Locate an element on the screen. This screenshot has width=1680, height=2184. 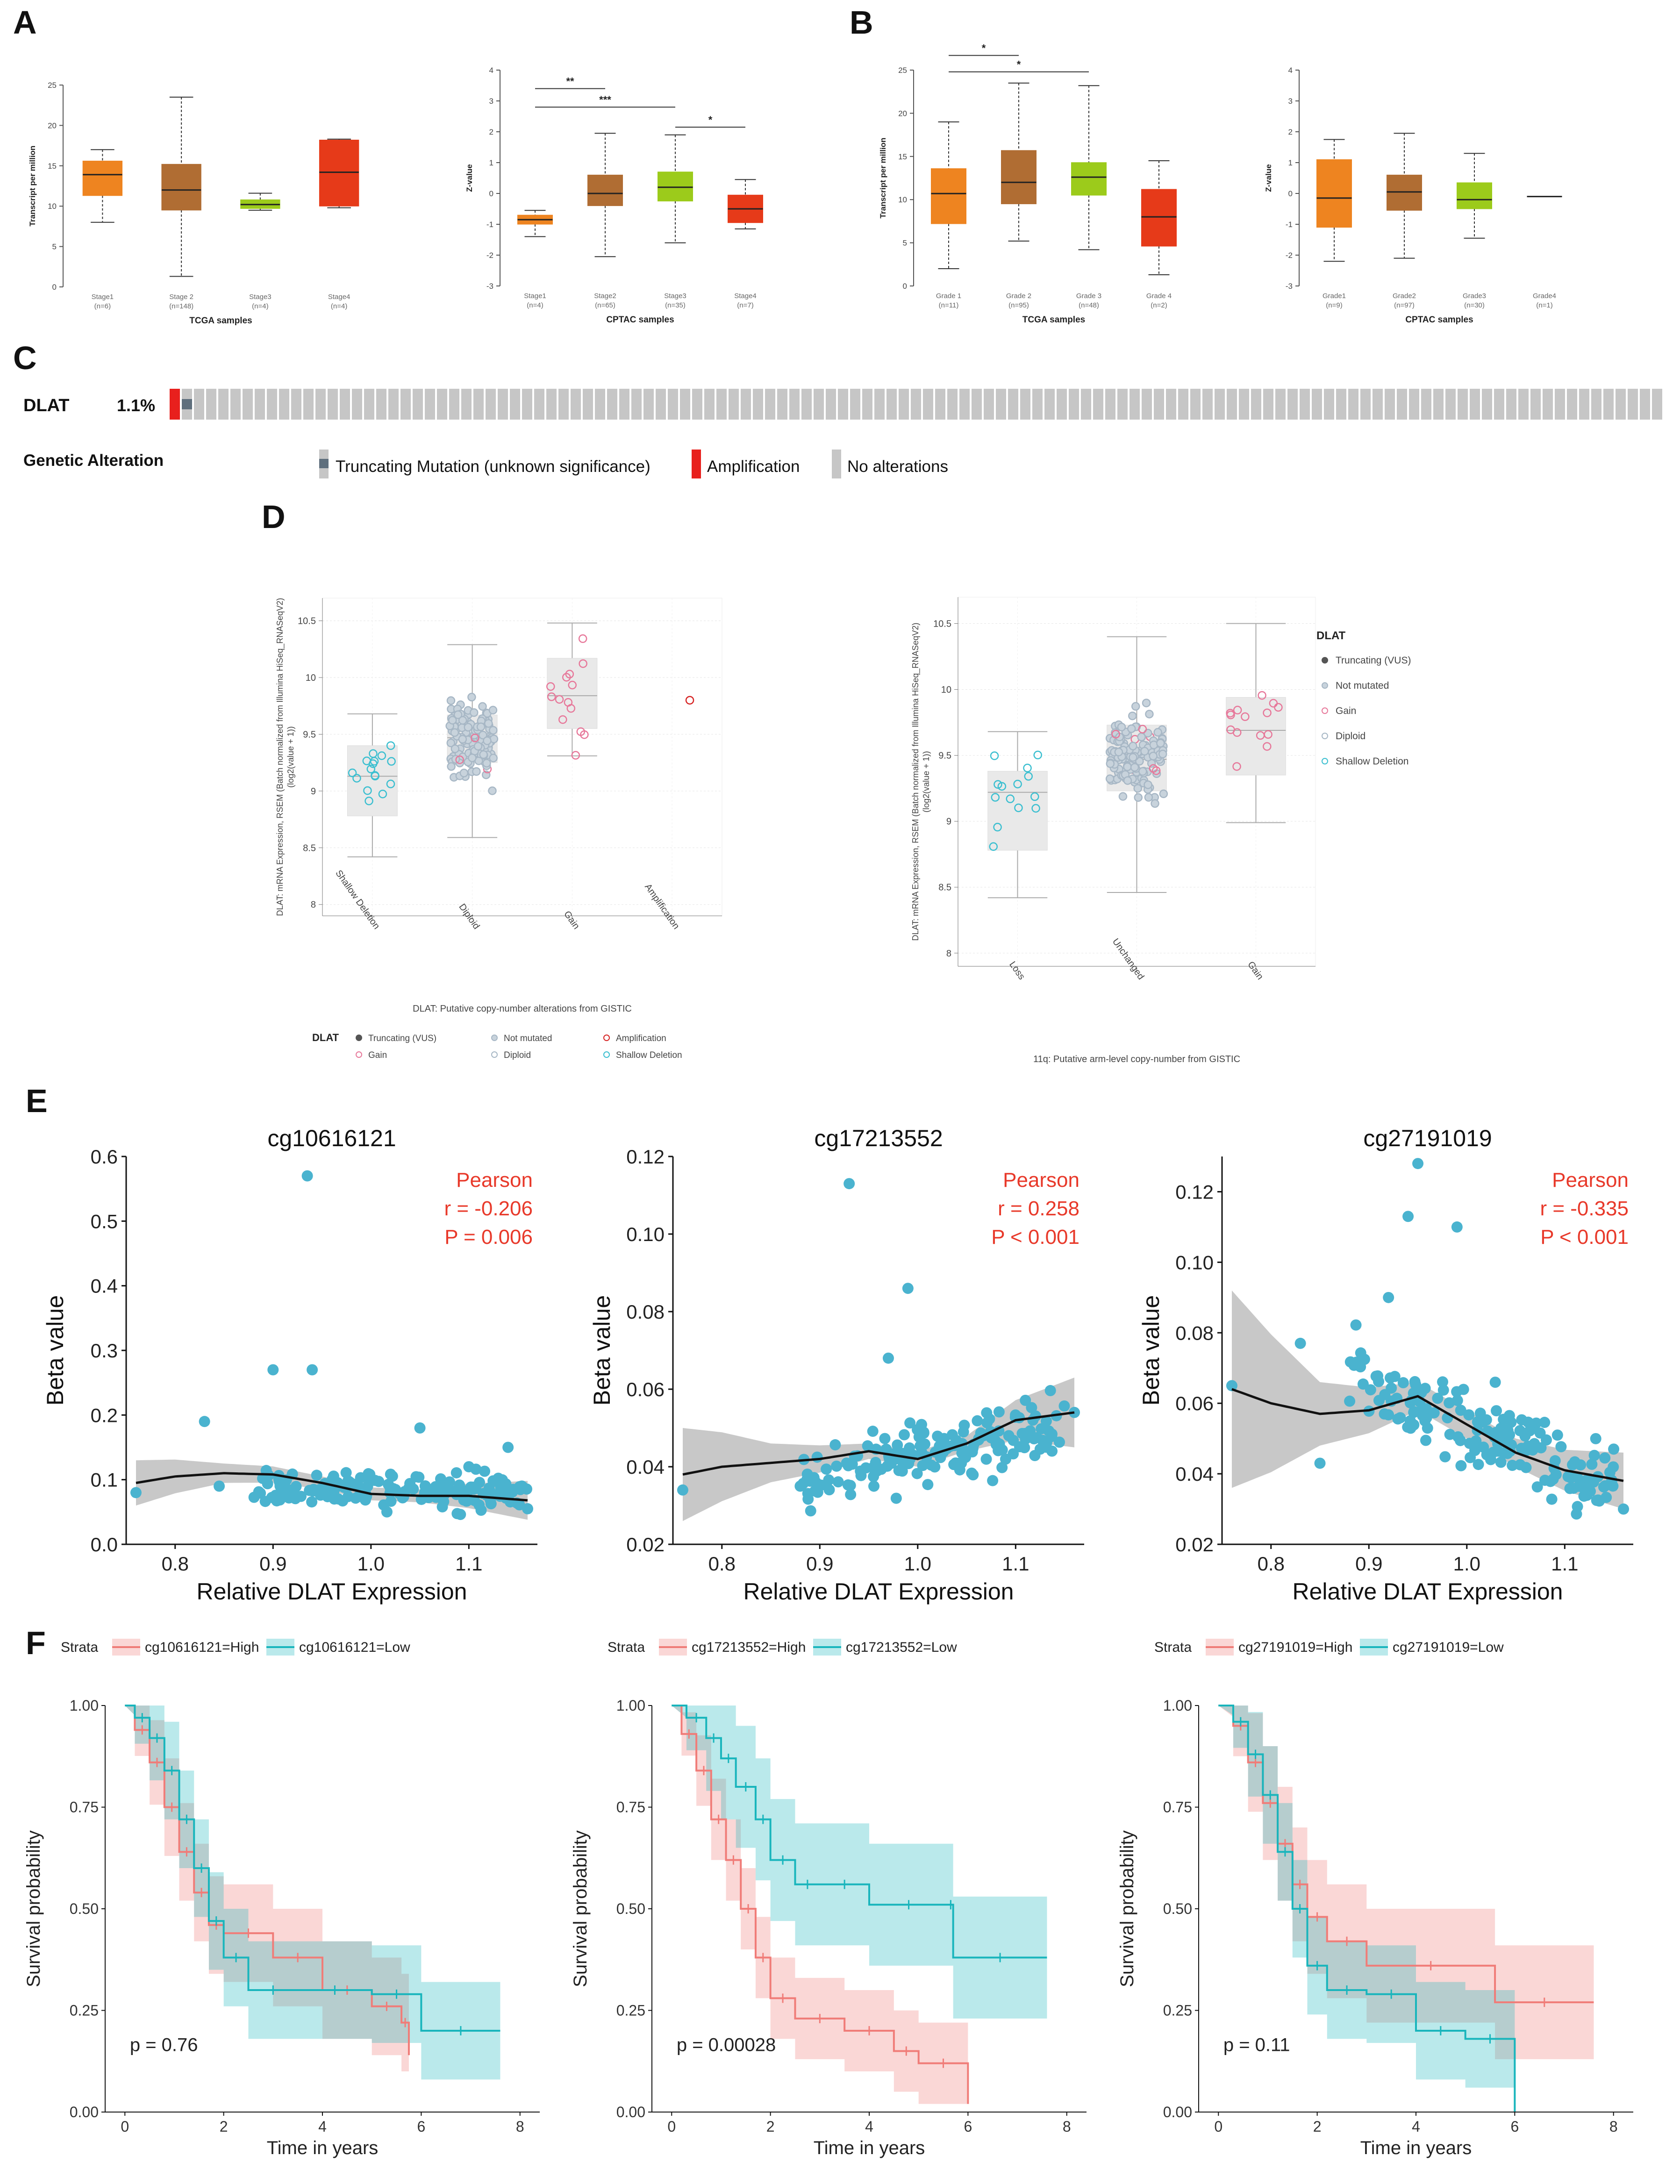
x-tick-label: 0.9 is located at coordinates (1368, 1564).